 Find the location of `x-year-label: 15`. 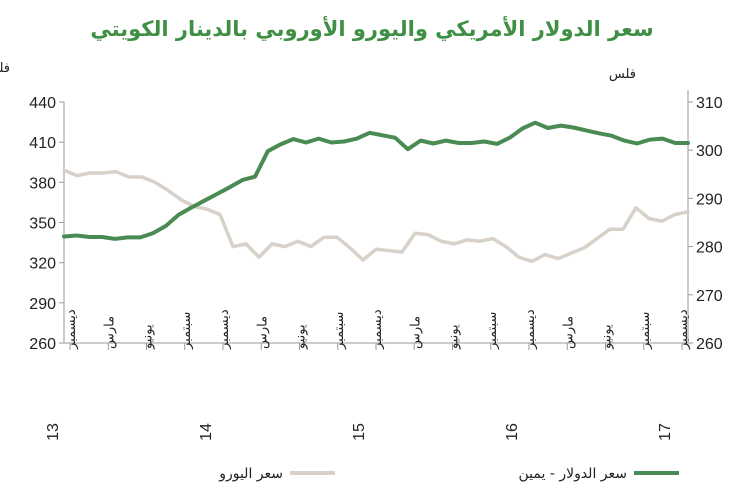

x-year-label: 15 is located at coordinates (359, 432).